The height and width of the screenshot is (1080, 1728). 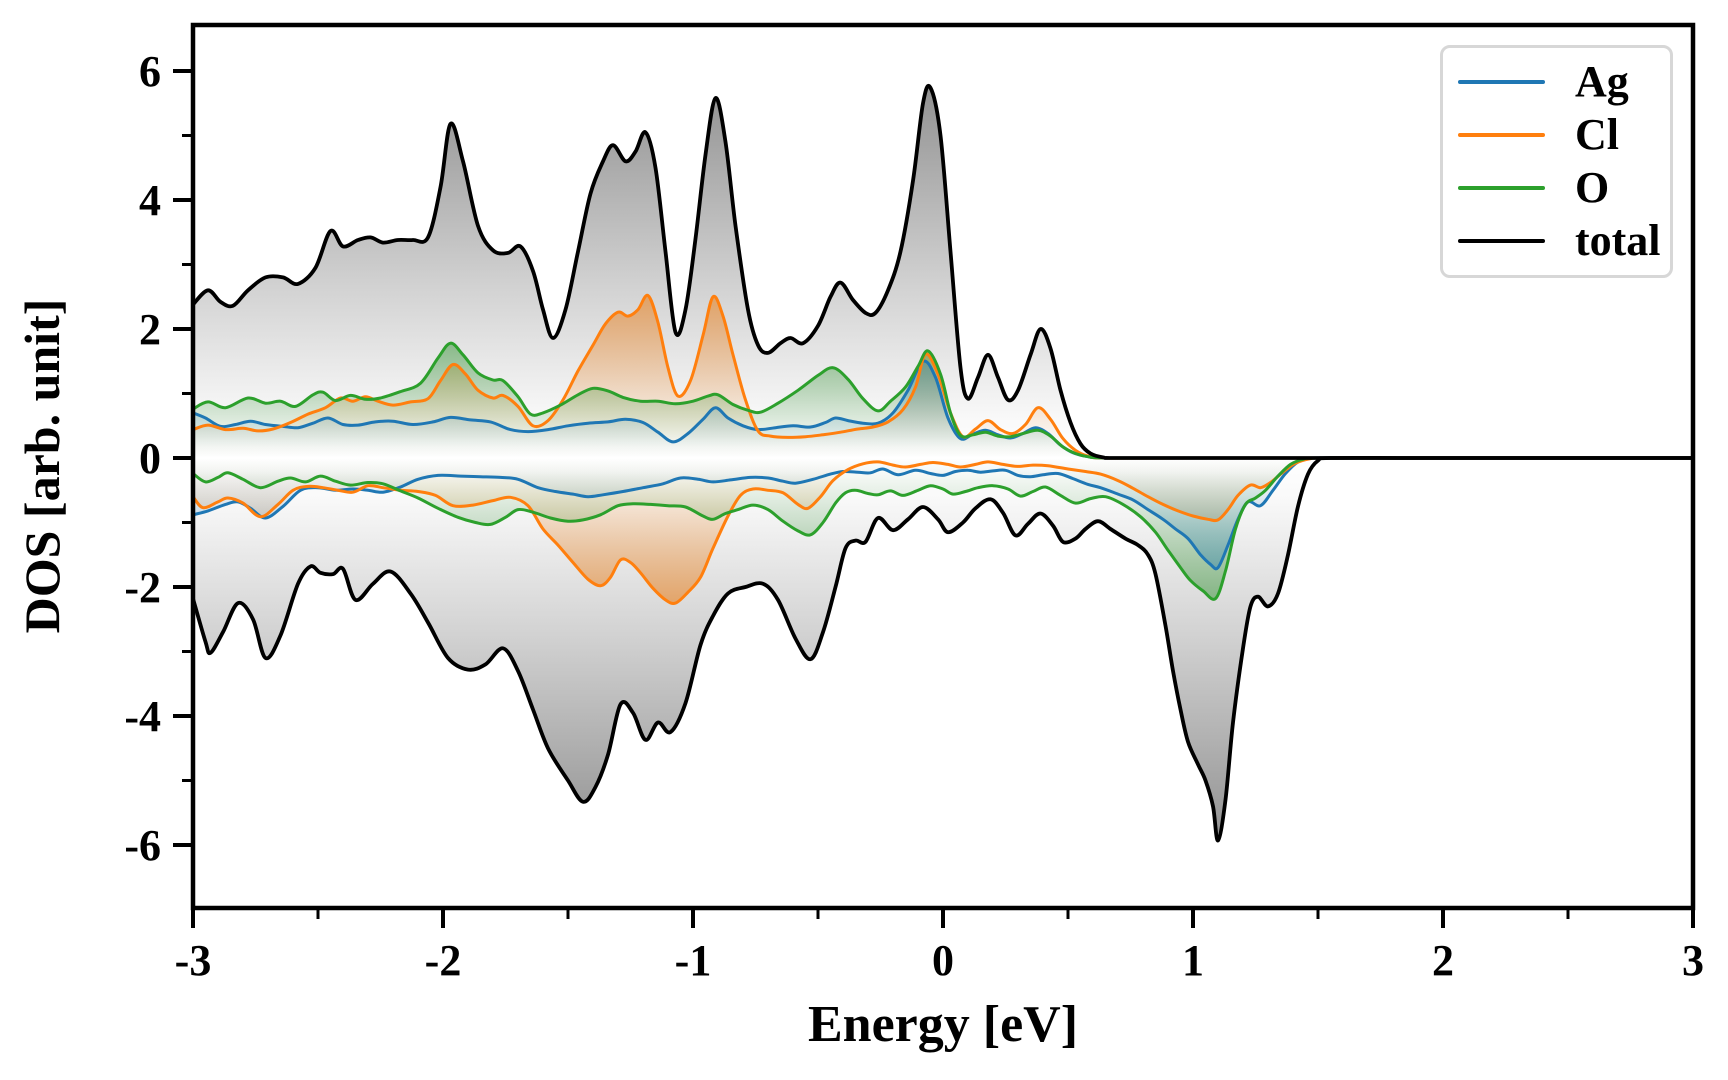 I want to click on y-tick-label: -2, so click(x=142, y=587).